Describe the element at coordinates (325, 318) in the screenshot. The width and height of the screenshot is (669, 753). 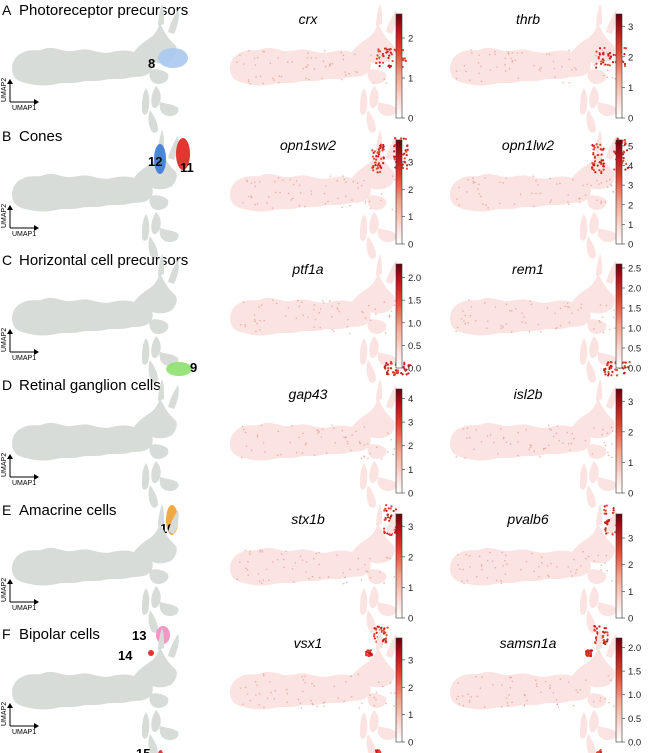
I see `expression-umap: ptf1a 2.0 1.5 1.0 0.5 0.0` at that location.